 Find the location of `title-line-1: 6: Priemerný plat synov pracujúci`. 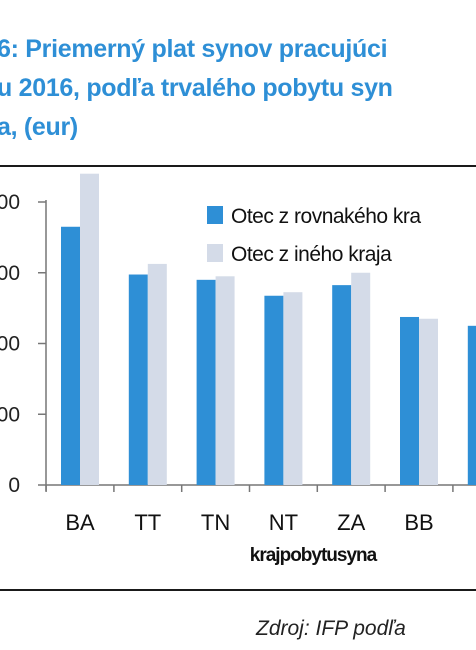

title-line-1: 6: Priemerný plat synov pracujúci is located at coordinates (194, 49).